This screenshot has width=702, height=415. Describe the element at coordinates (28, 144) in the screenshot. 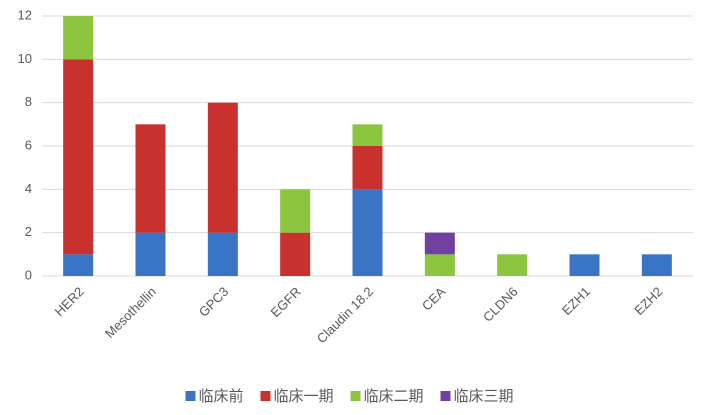

I see `y-tick-label: 6` at that location.